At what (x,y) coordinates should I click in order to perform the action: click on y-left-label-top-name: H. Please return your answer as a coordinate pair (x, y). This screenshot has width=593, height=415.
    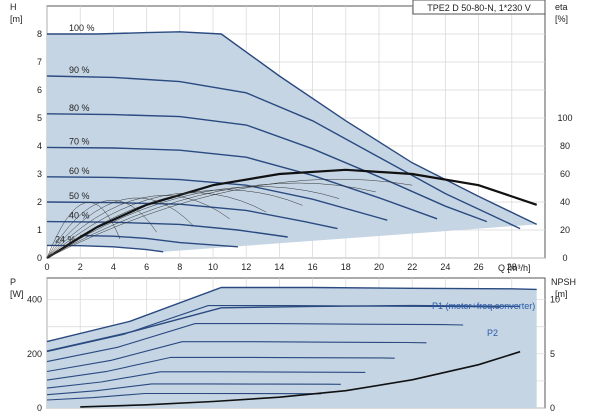
    Looking at the image, I should click on (13, 7).